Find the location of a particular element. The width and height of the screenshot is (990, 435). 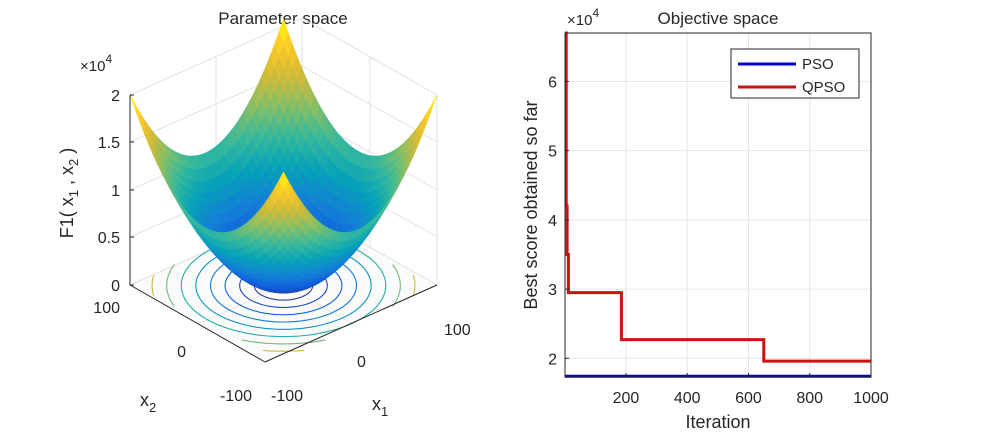

left-chart-title: Parameter space is located at coordinates (282, 18).